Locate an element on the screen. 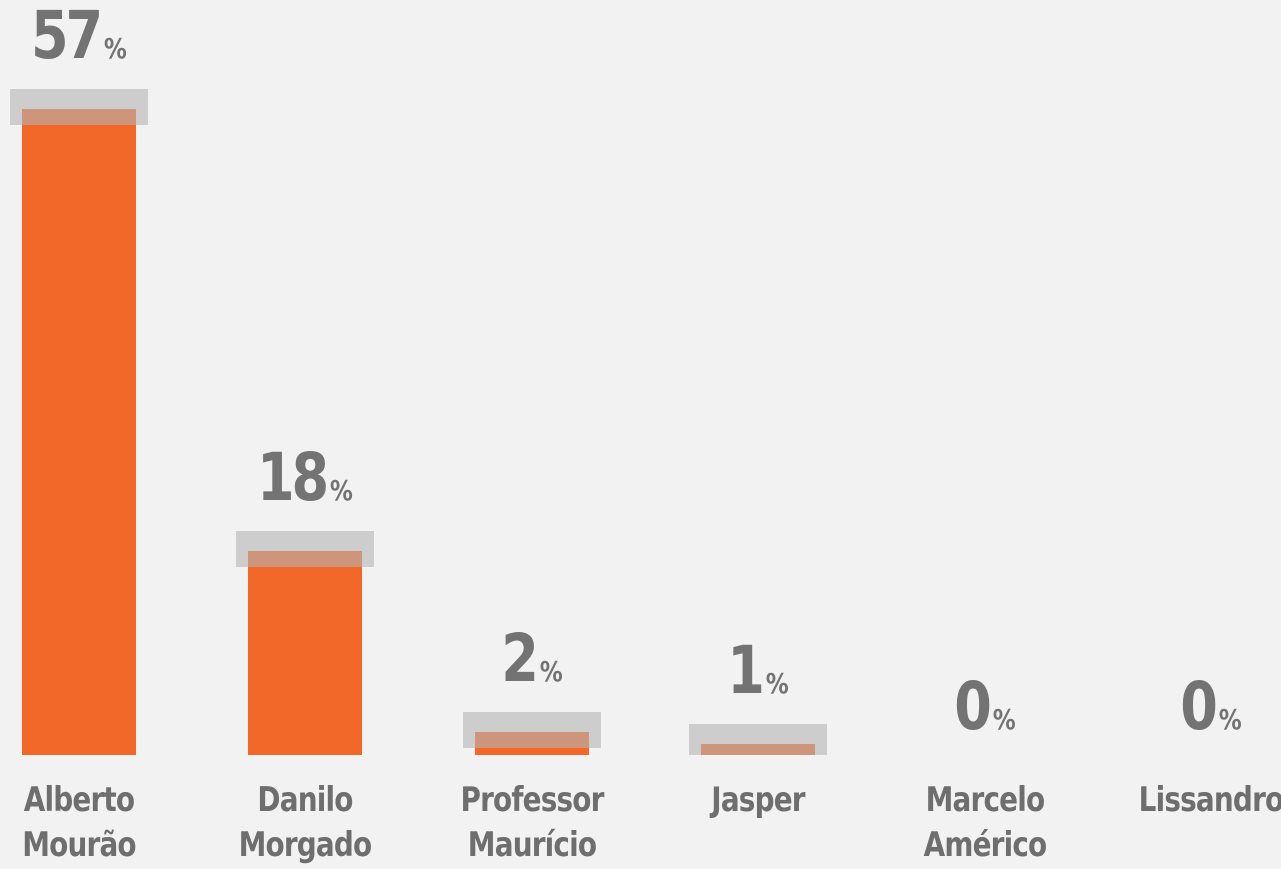 Image resolution: width=1281 pixels, height=869 pixels. category-label: Lissandro is located at coordinates (1209, 800).